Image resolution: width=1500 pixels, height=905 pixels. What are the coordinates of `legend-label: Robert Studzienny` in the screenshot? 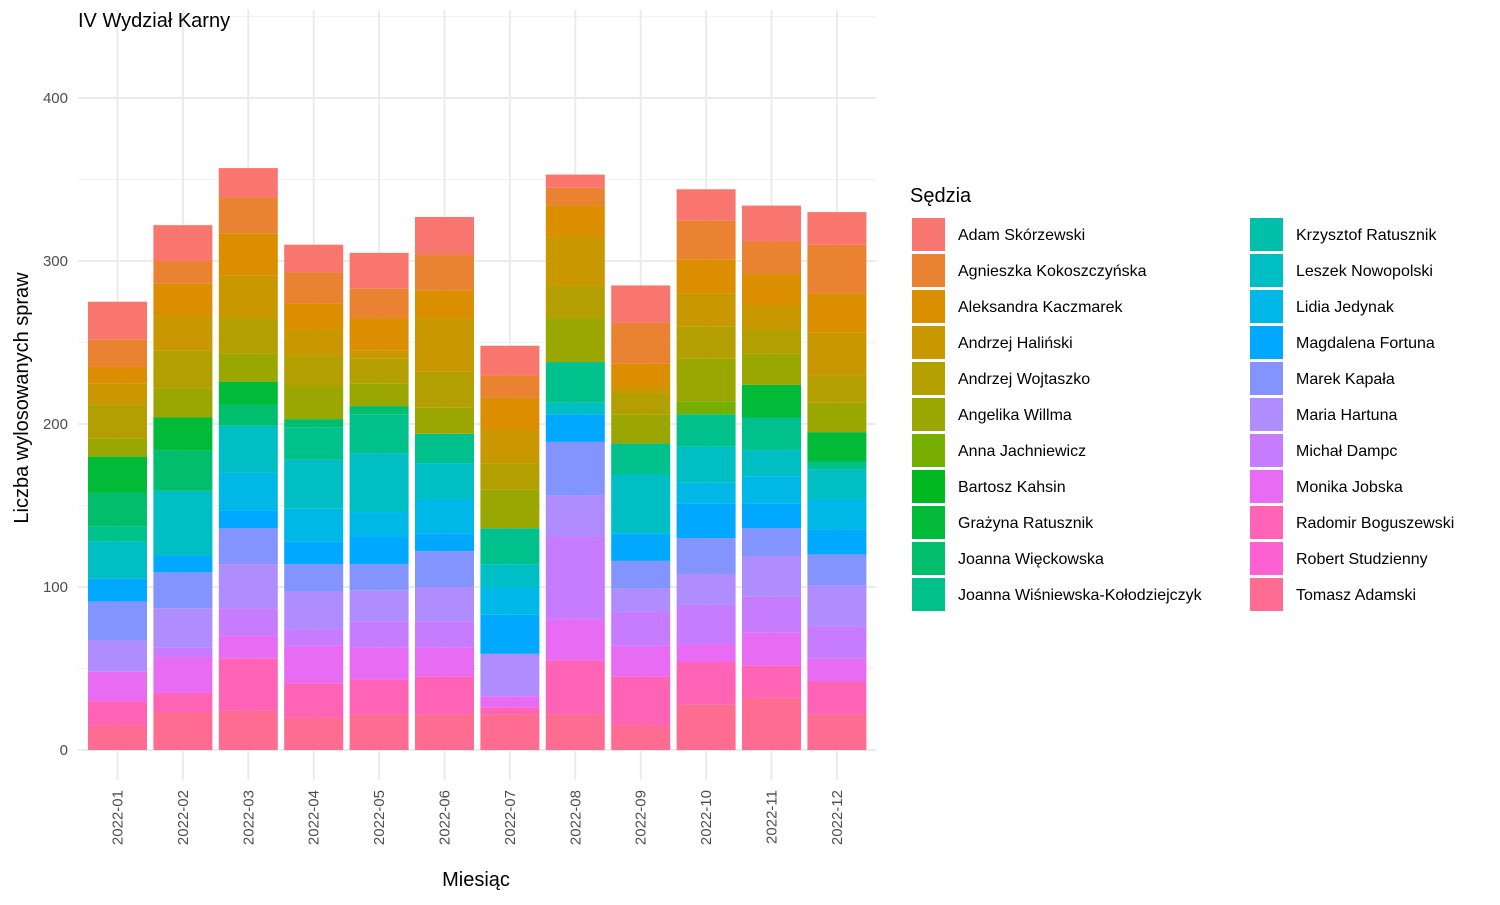 It's located at (1362, 559).